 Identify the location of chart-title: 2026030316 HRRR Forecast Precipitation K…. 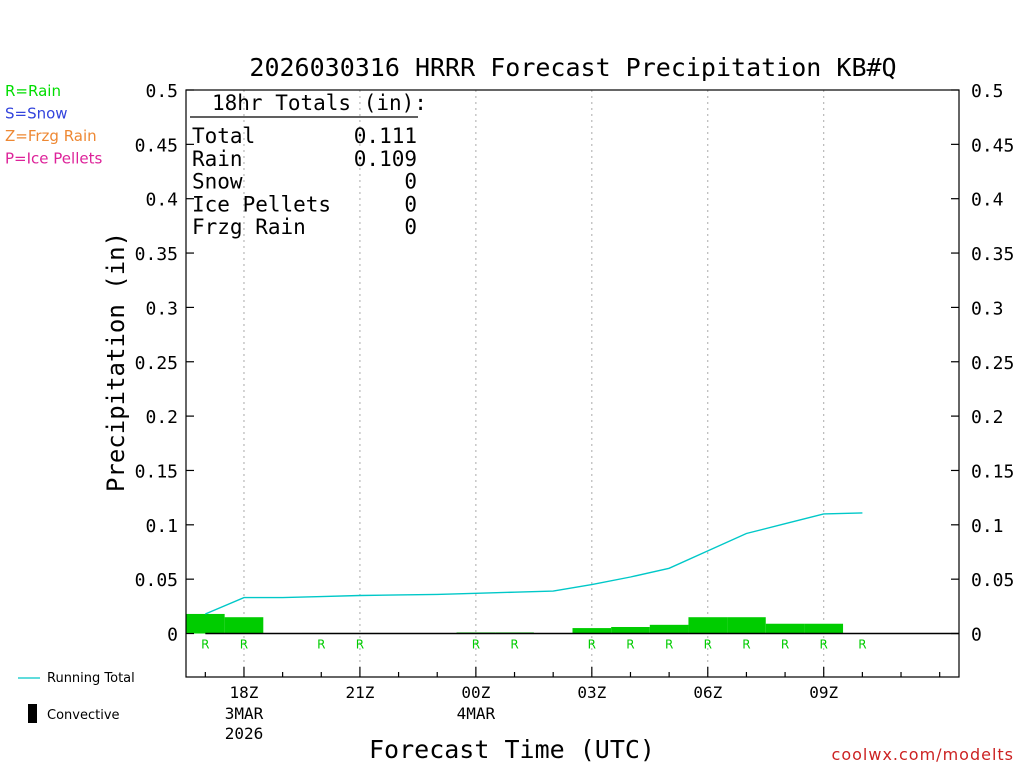
(572, 67).